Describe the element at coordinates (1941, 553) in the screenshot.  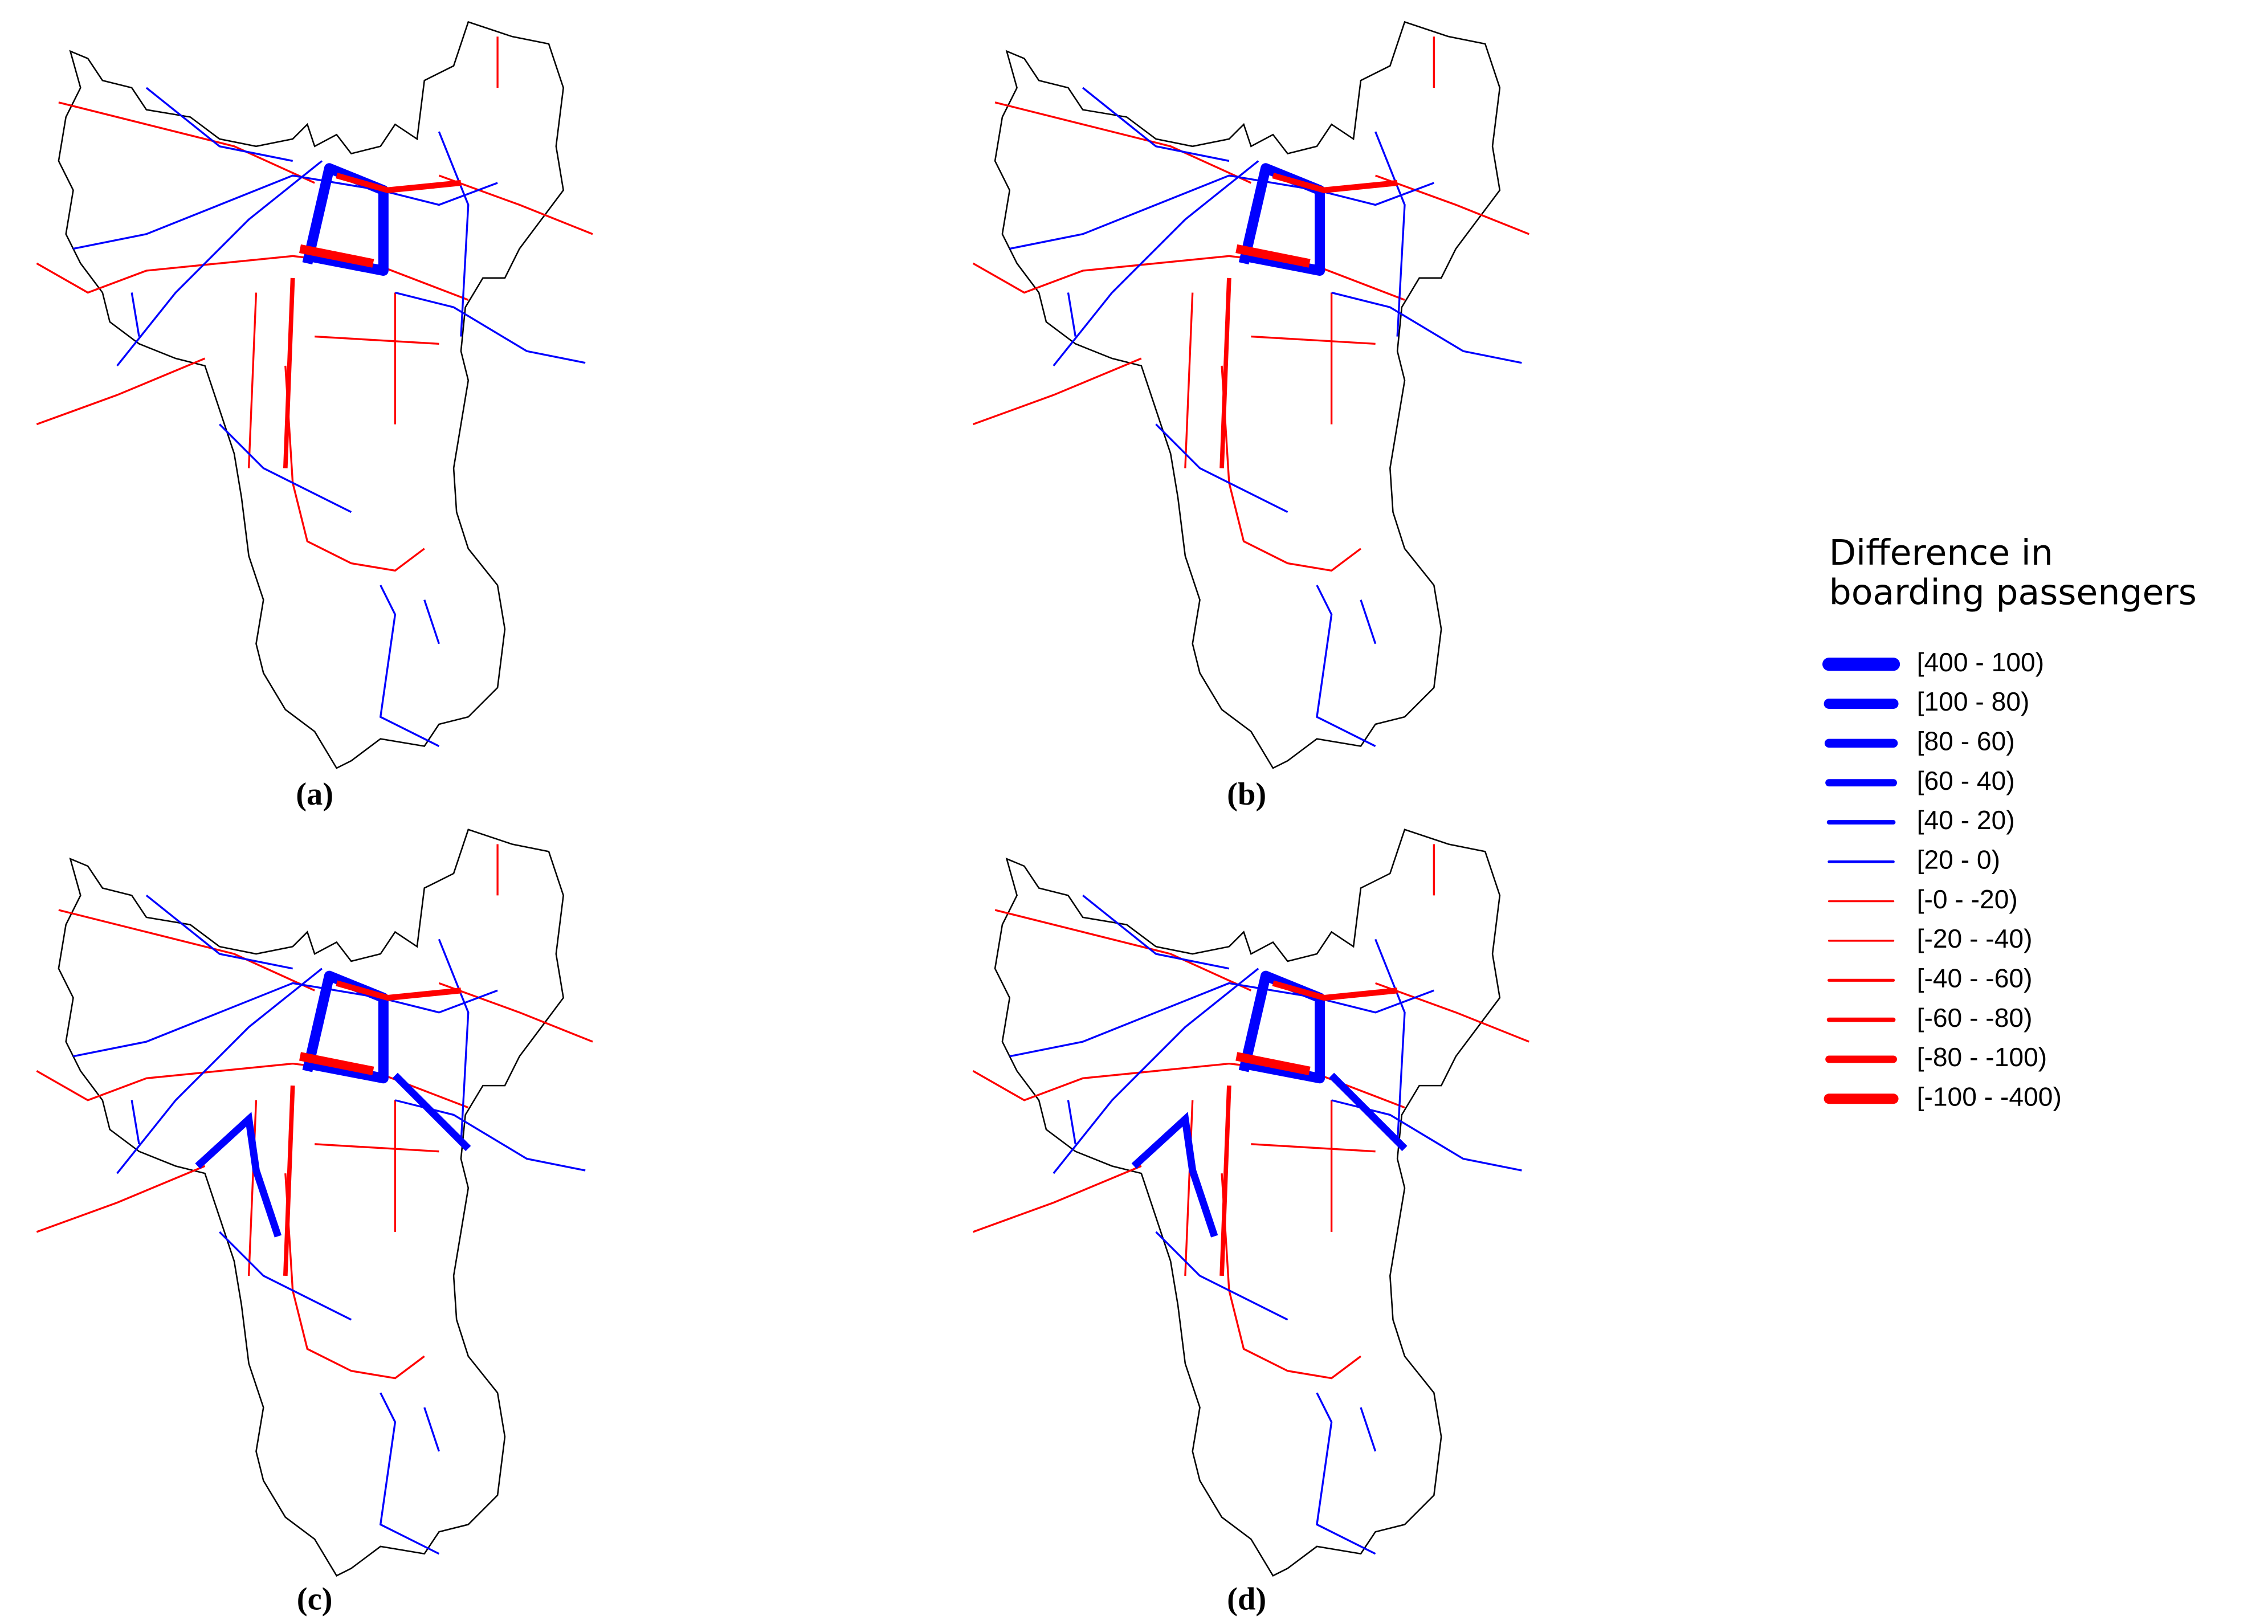
I see `legend-title: Difference in` at that location.